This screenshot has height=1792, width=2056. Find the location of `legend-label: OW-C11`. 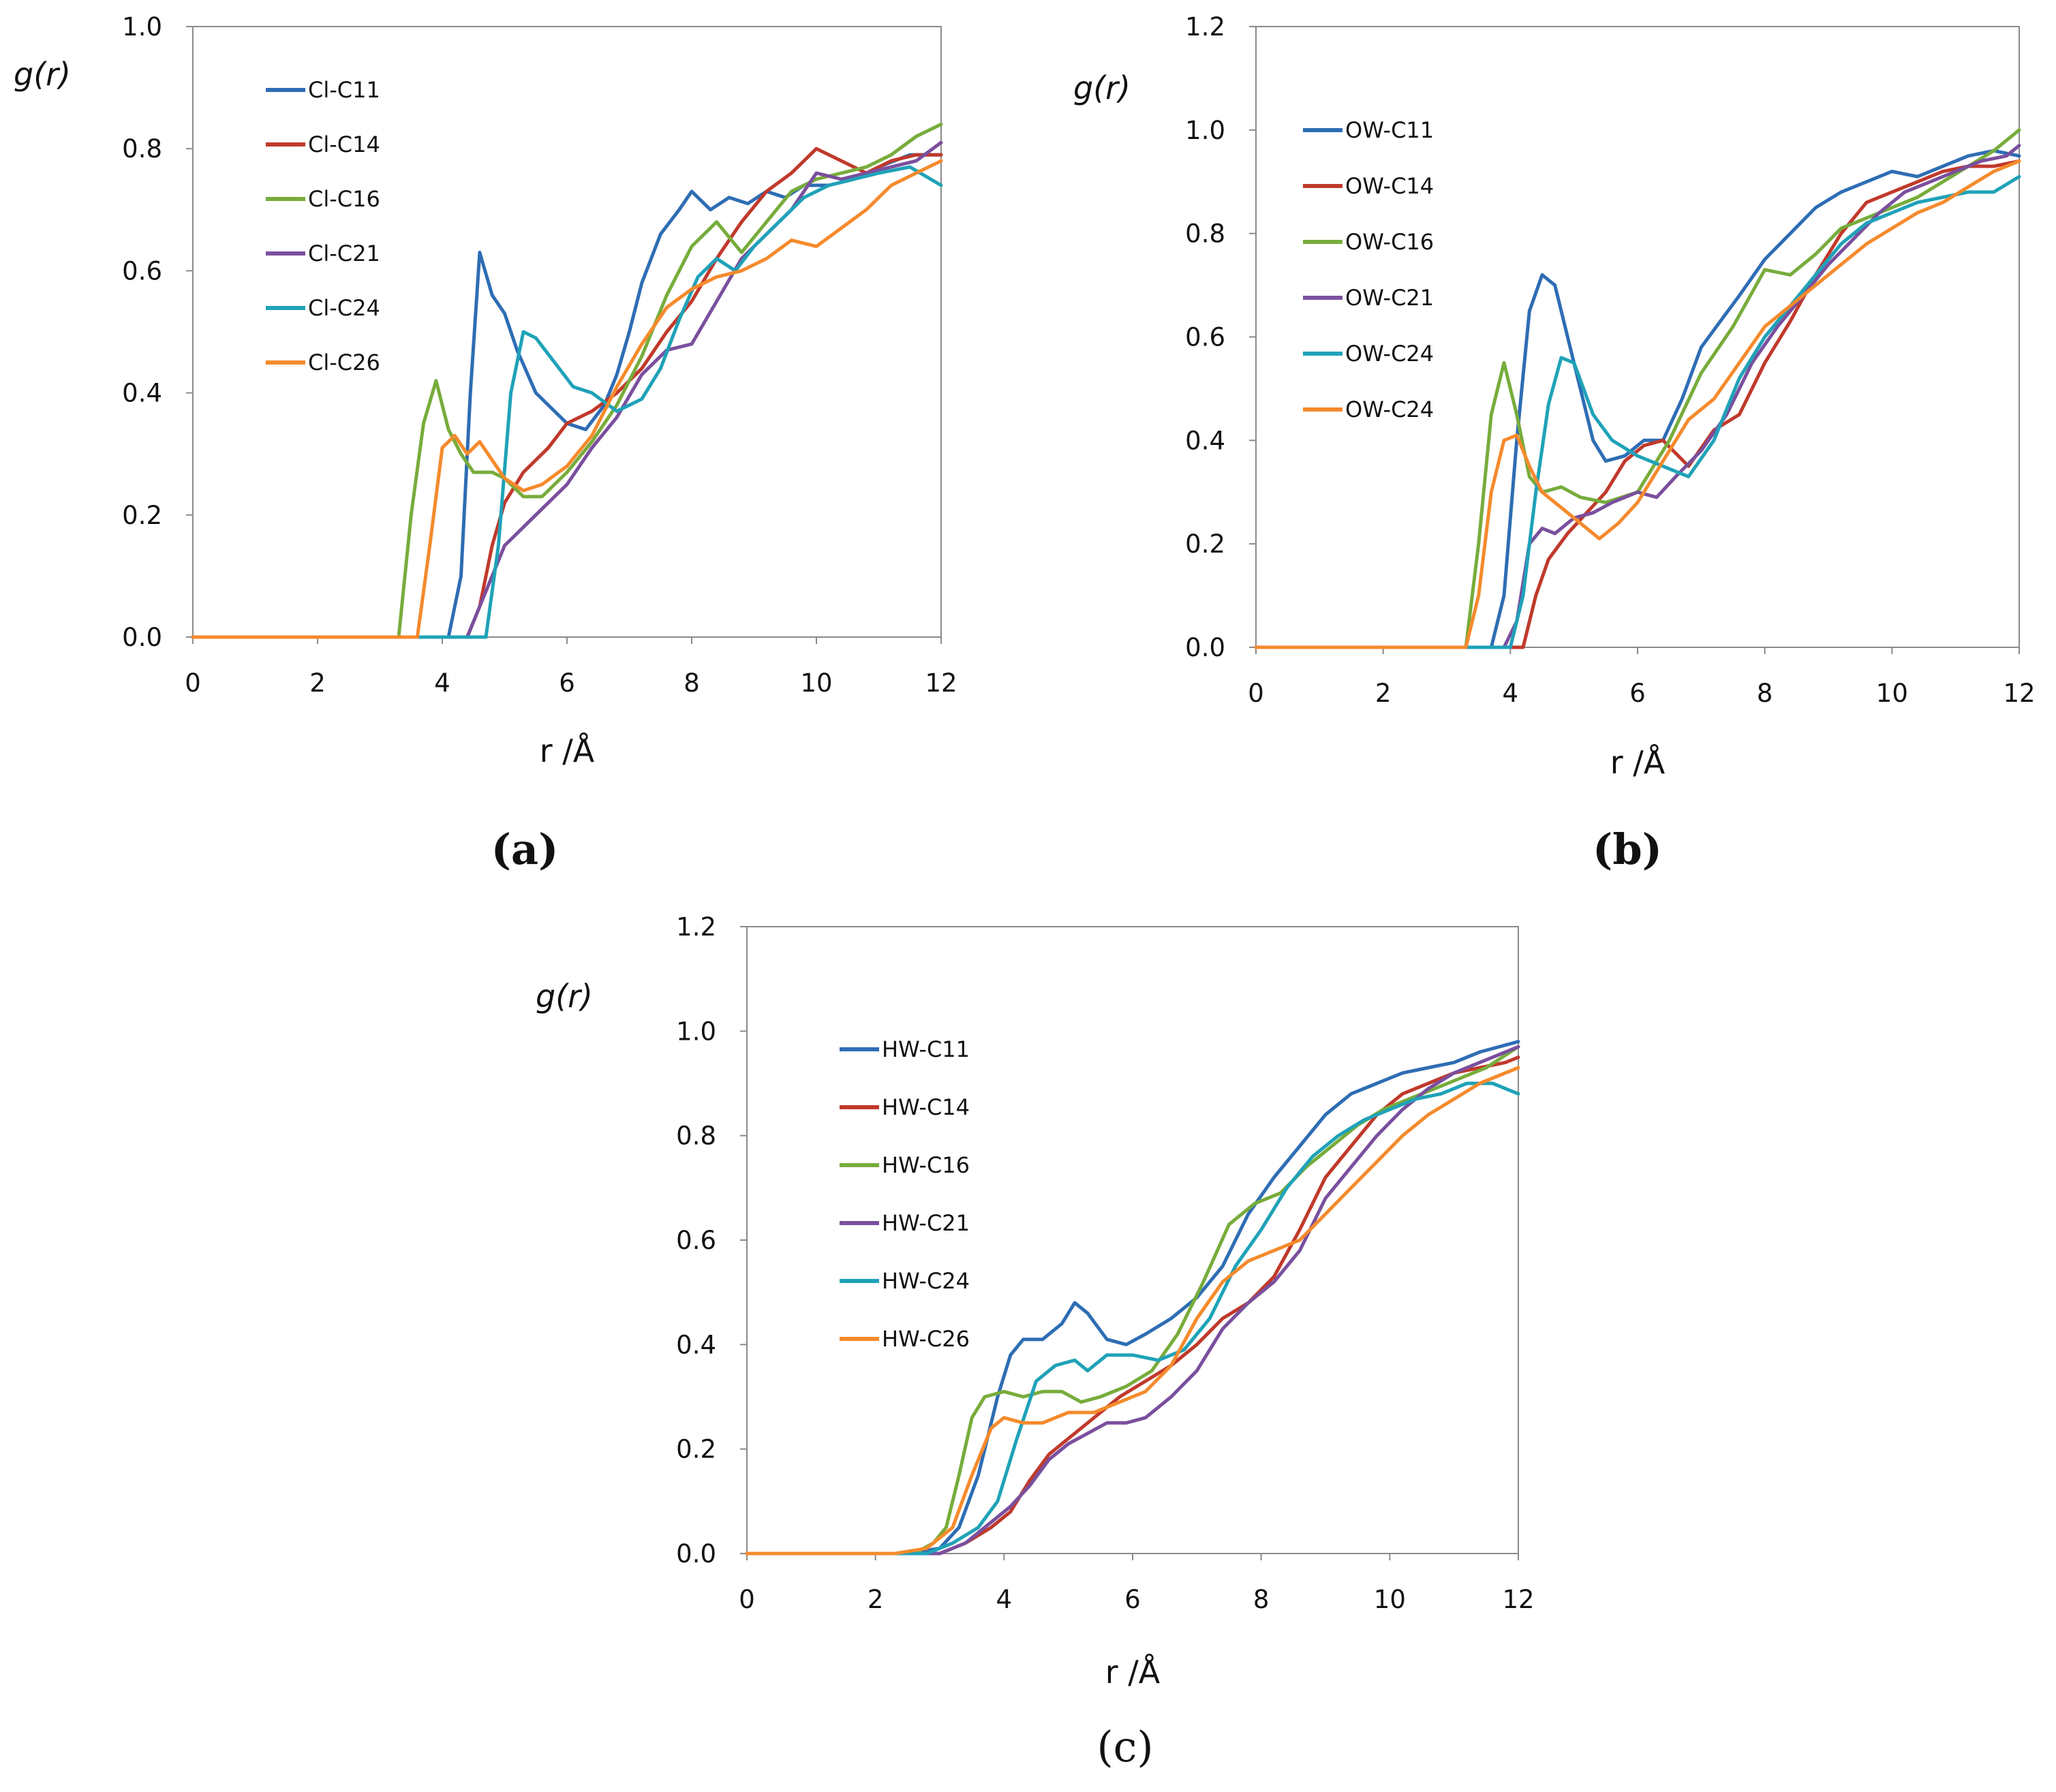

legend-label: OW-C11 is located at coordinates (1389, 130).